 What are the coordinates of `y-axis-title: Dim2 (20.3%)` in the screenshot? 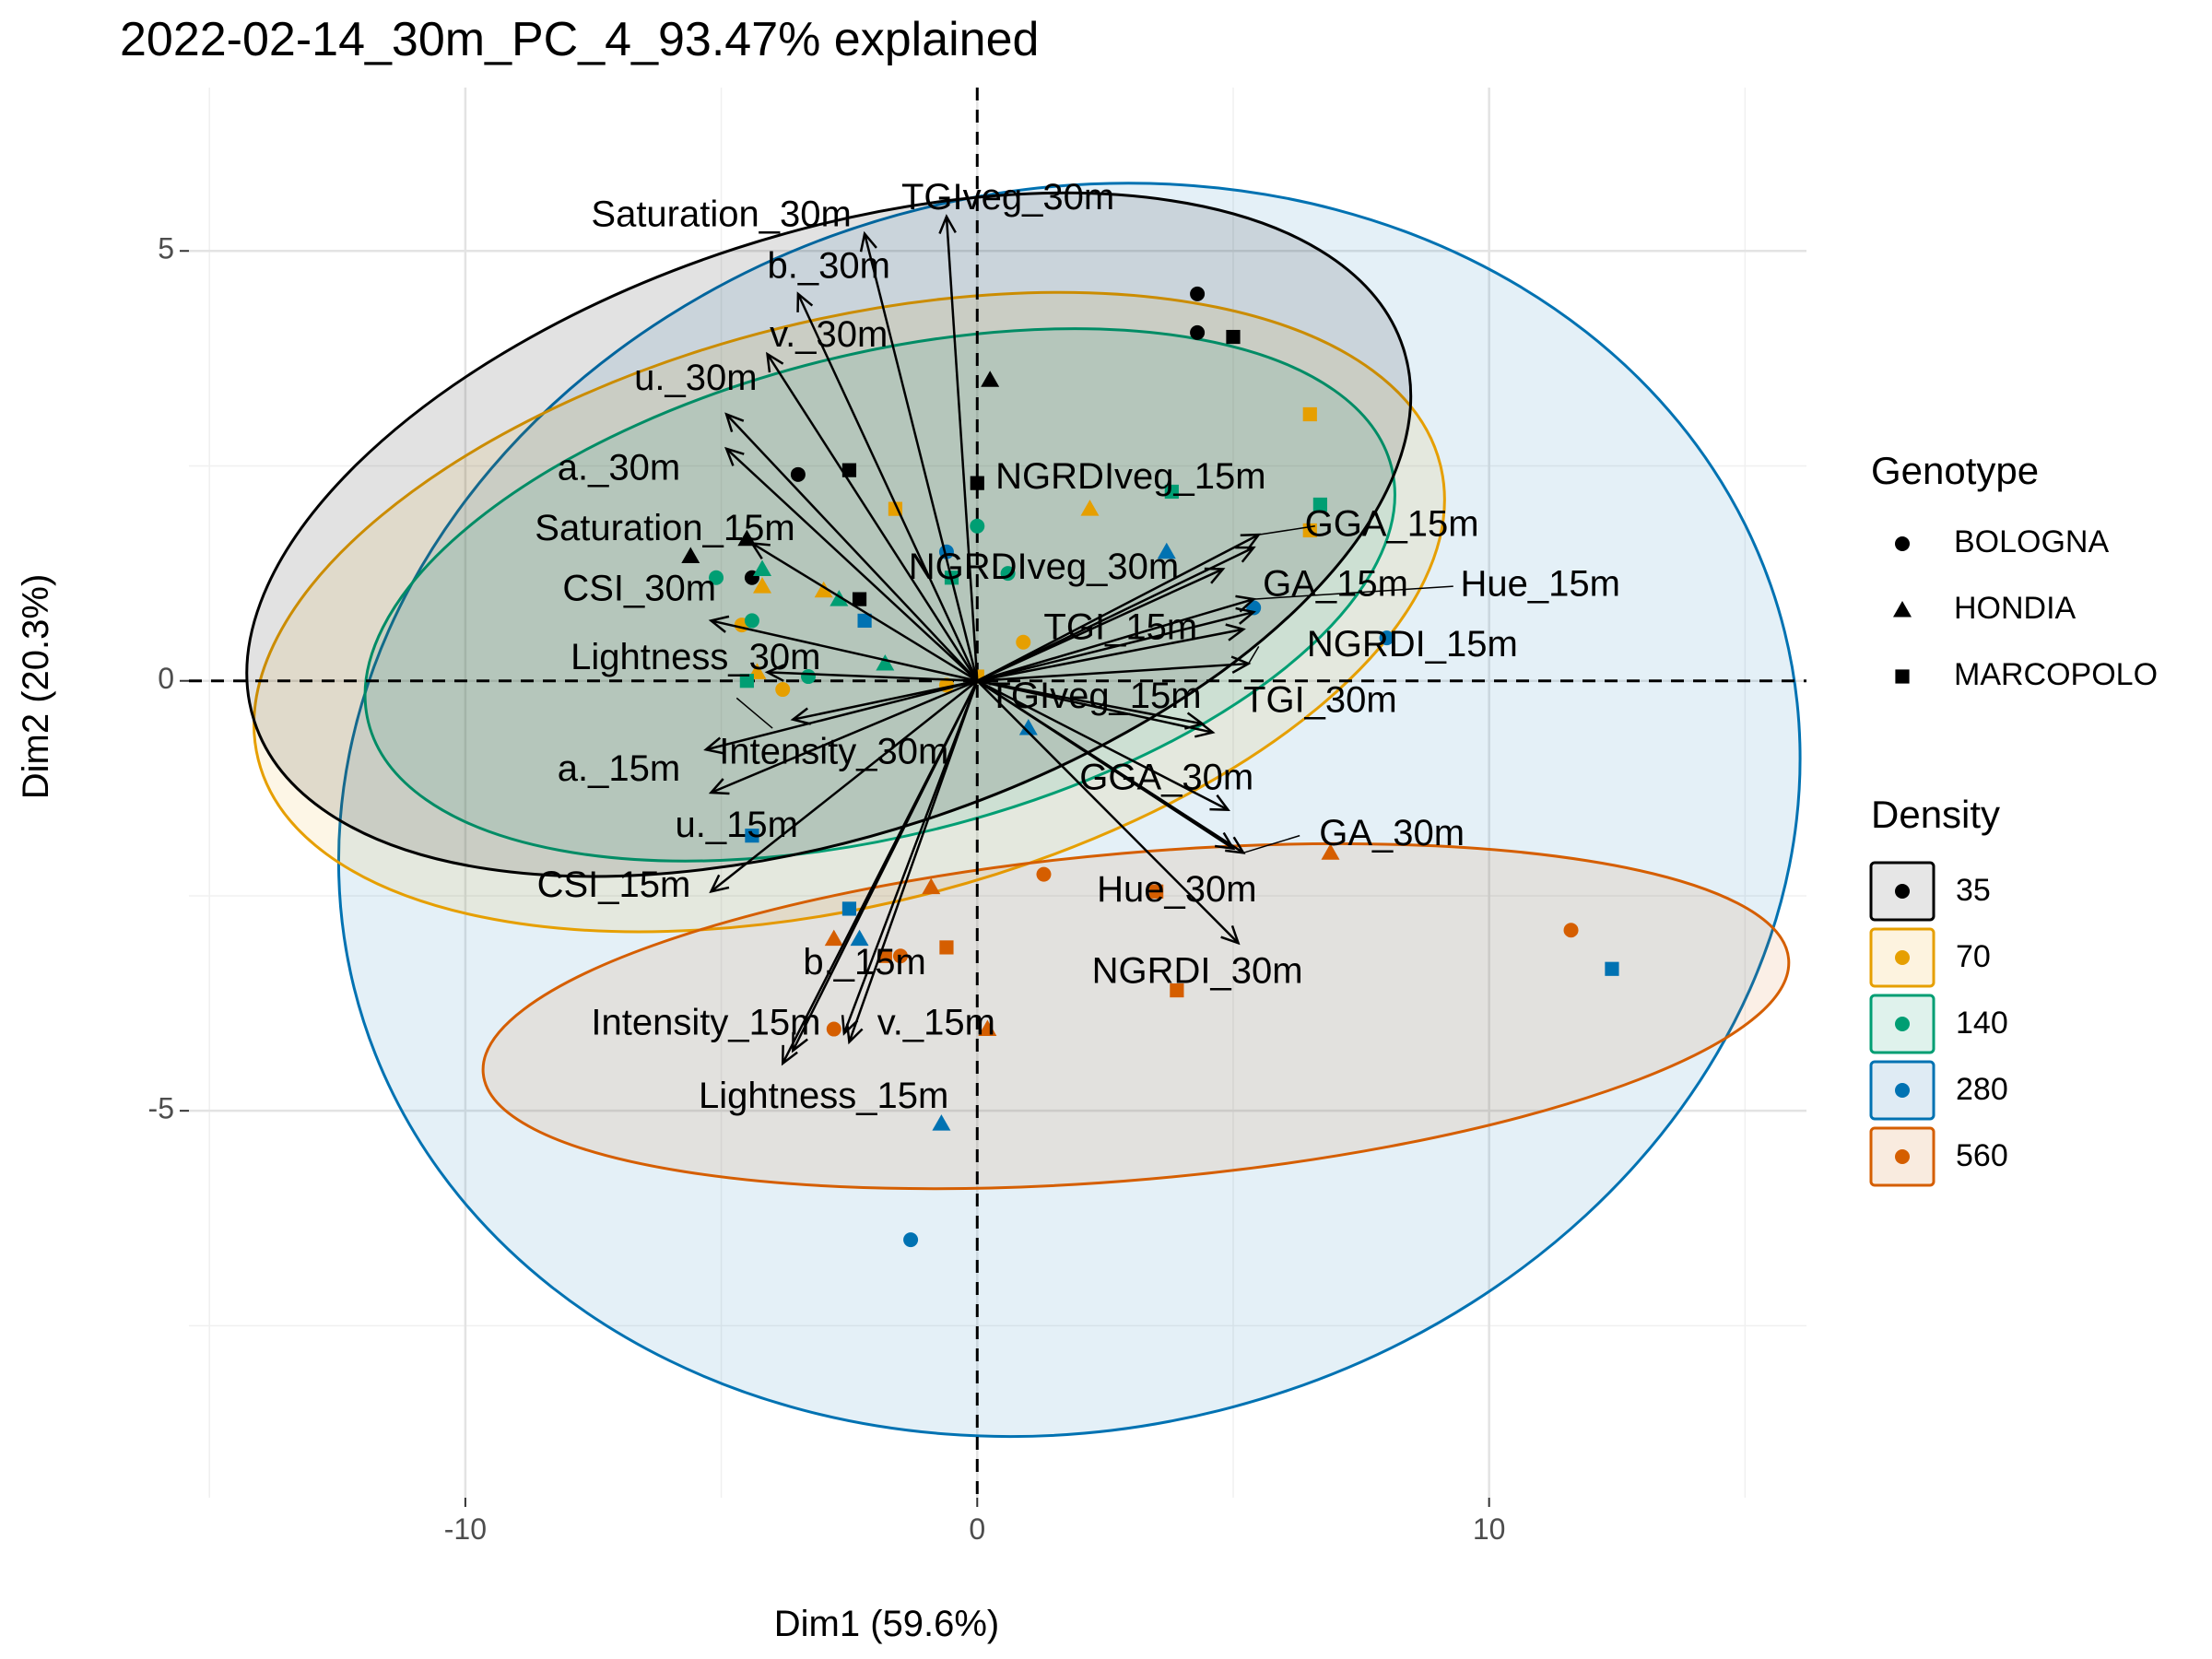 It's located at (36, 687).